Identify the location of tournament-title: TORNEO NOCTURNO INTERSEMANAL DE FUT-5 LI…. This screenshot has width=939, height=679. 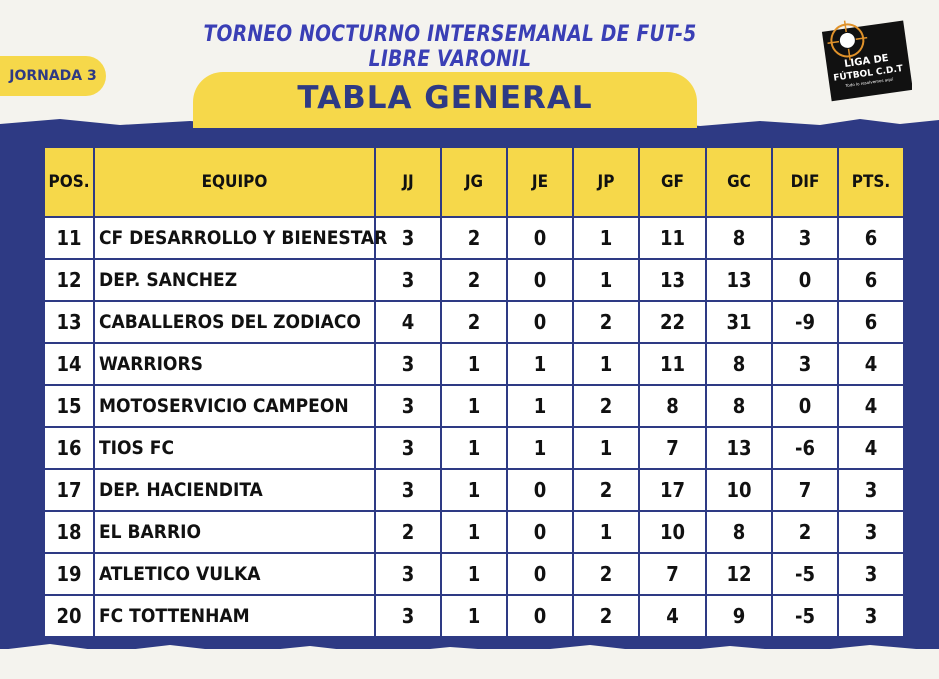
(450, 47).